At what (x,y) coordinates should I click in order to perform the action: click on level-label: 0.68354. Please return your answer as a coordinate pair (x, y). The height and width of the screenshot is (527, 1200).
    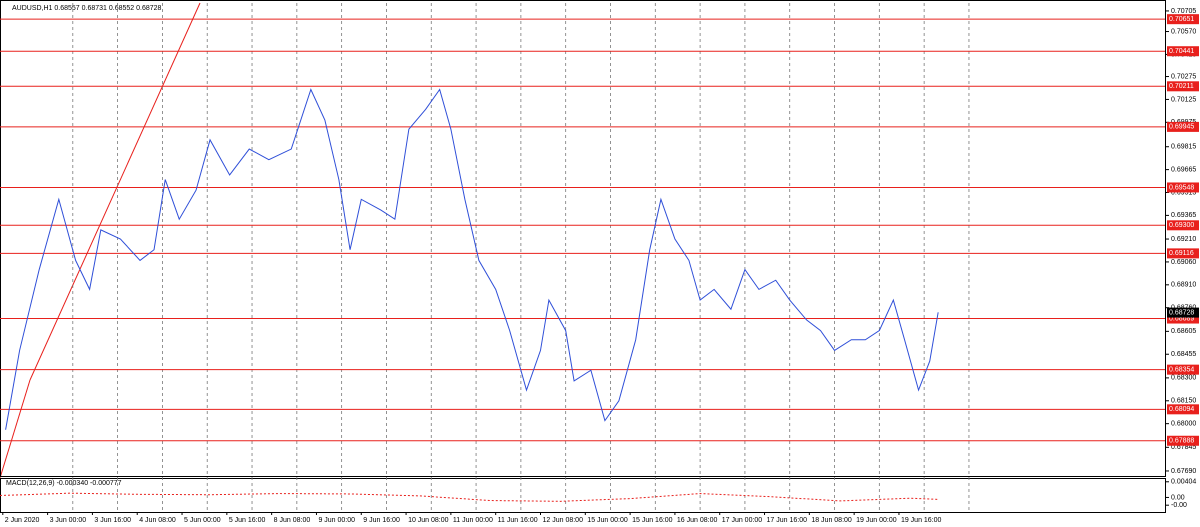
    Looking at the image, I should click on (1181, 369).